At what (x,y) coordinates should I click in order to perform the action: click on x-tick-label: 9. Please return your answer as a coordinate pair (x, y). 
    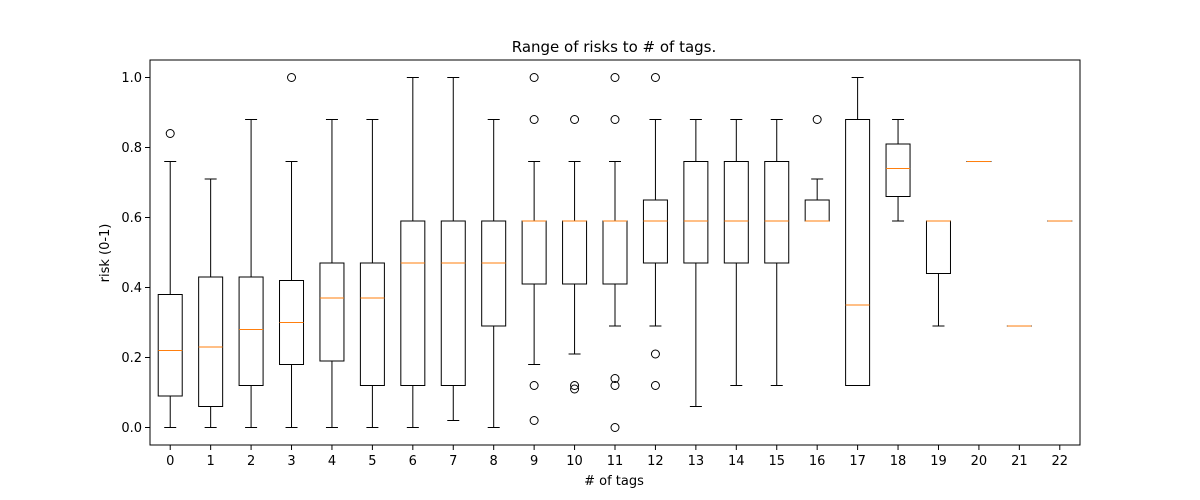
    Looking at the image, I should click on (534, 461).